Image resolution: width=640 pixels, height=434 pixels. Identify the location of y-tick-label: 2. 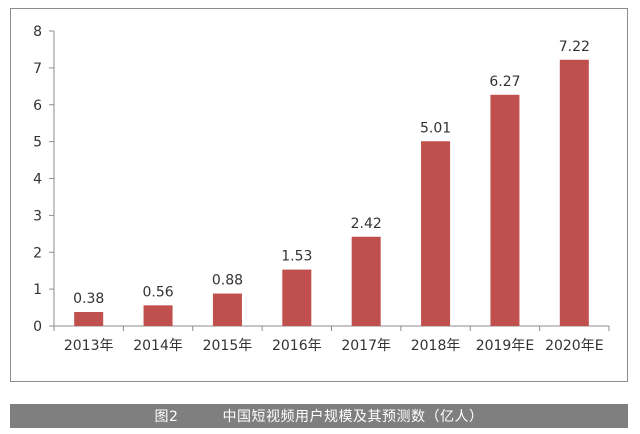
(37, 253).